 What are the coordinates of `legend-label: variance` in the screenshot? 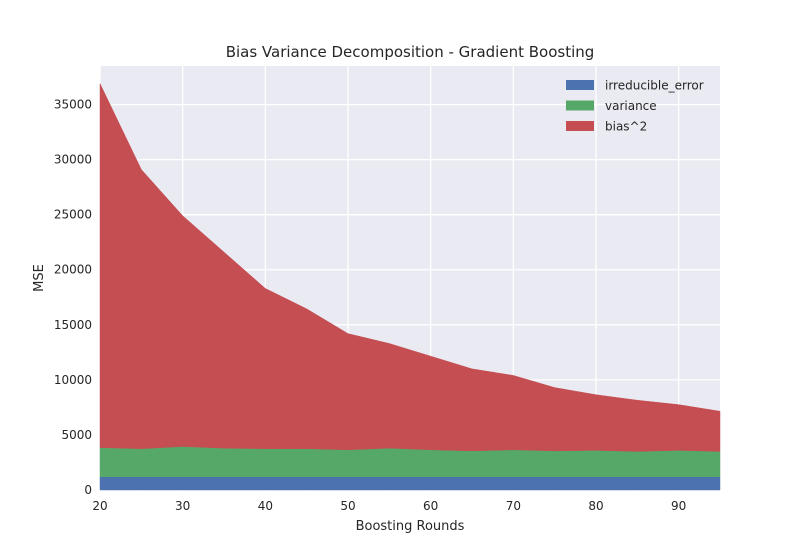 It's located at (631, 106).